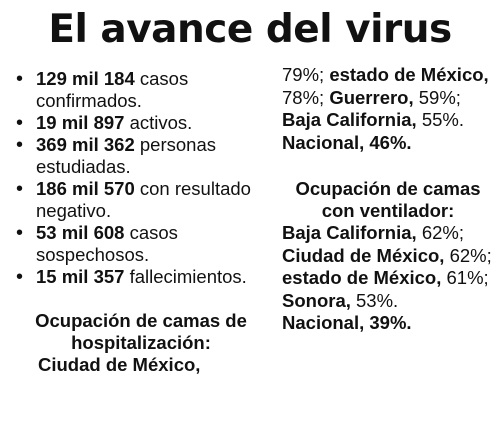 Image resolution: width=500 pixels, height=432 pixels. I want to click on list-item: • 15 mil 357 fallecimientos., so click(141, 277).